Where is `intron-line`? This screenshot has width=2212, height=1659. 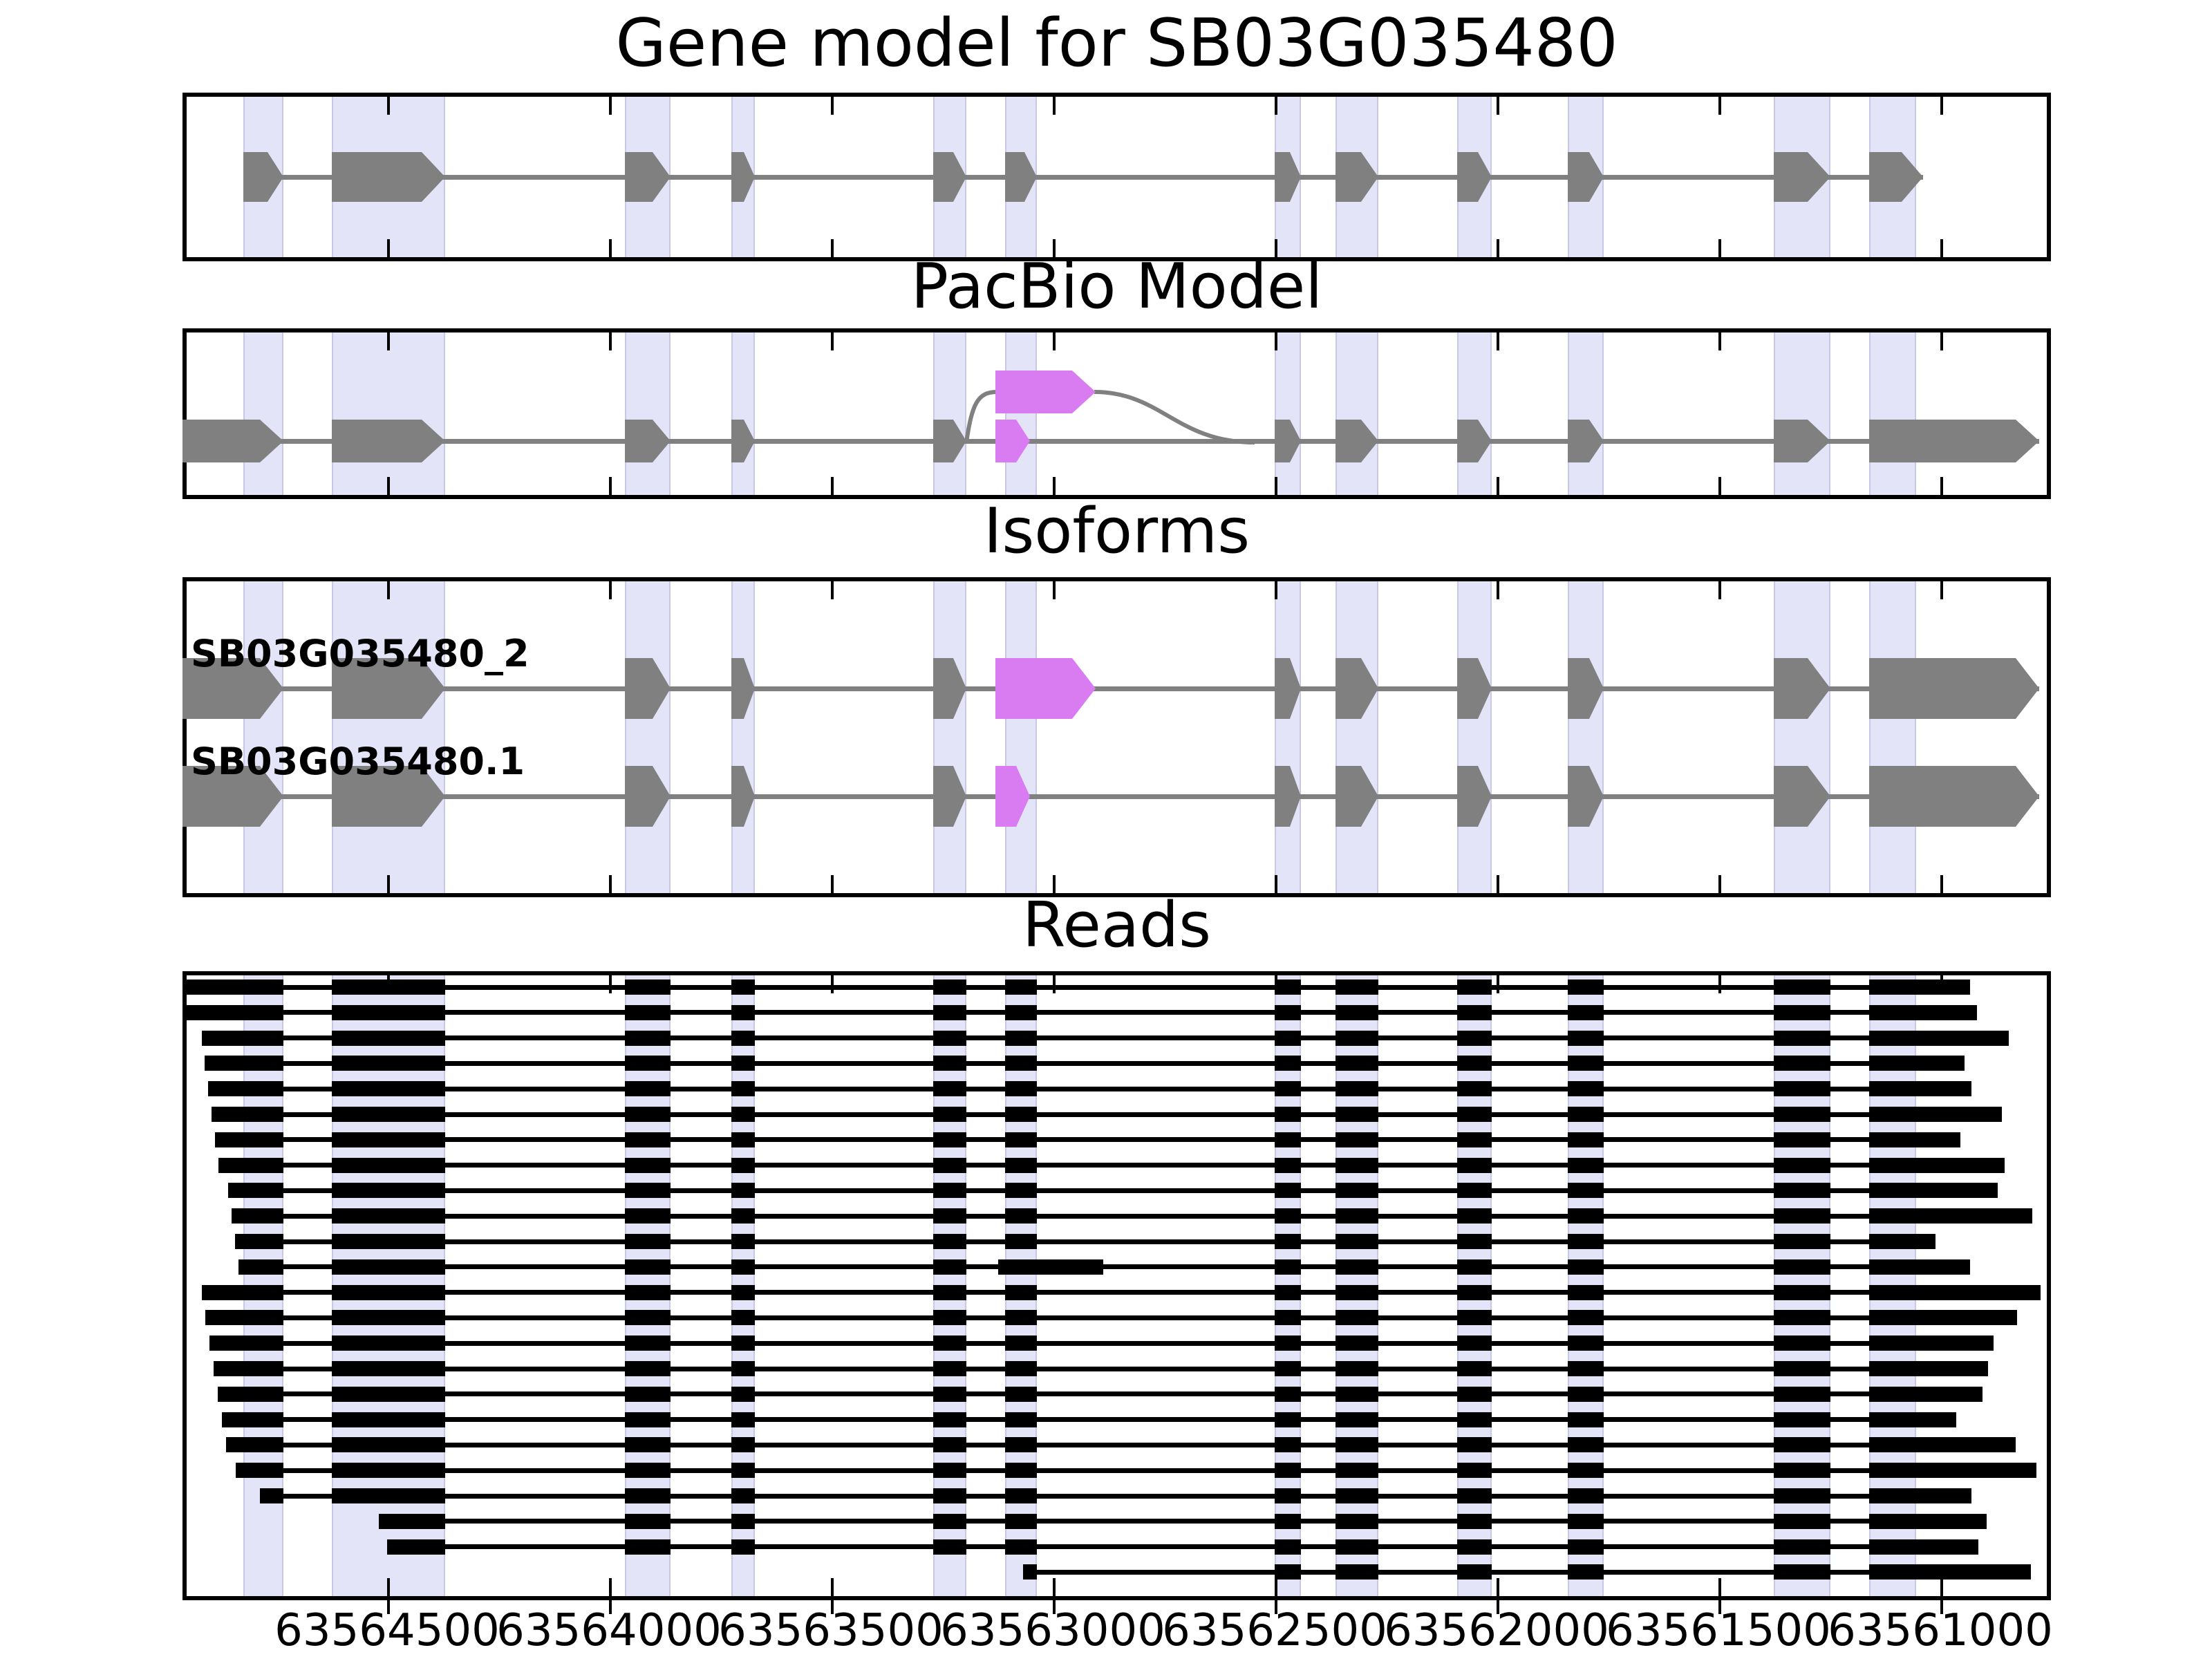 intron-line is located at coordinates (1083, 177).